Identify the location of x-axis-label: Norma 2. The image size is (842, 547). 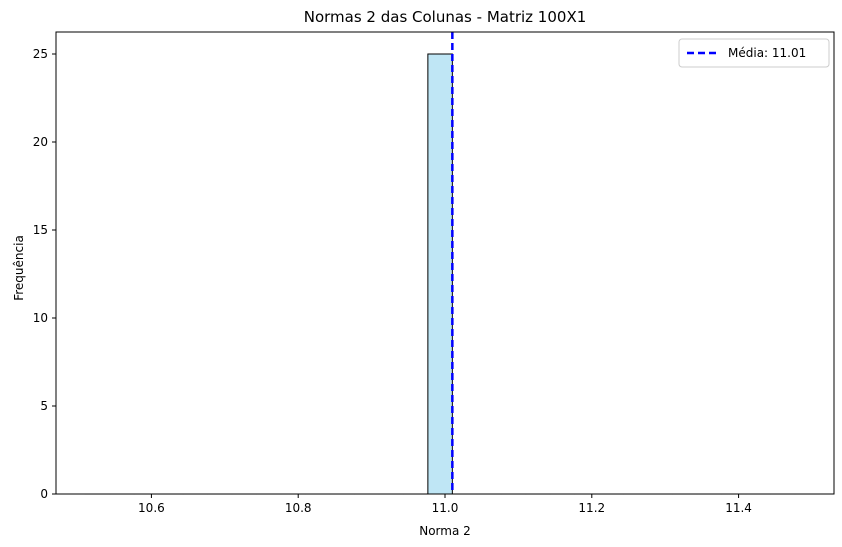
(445, 531).